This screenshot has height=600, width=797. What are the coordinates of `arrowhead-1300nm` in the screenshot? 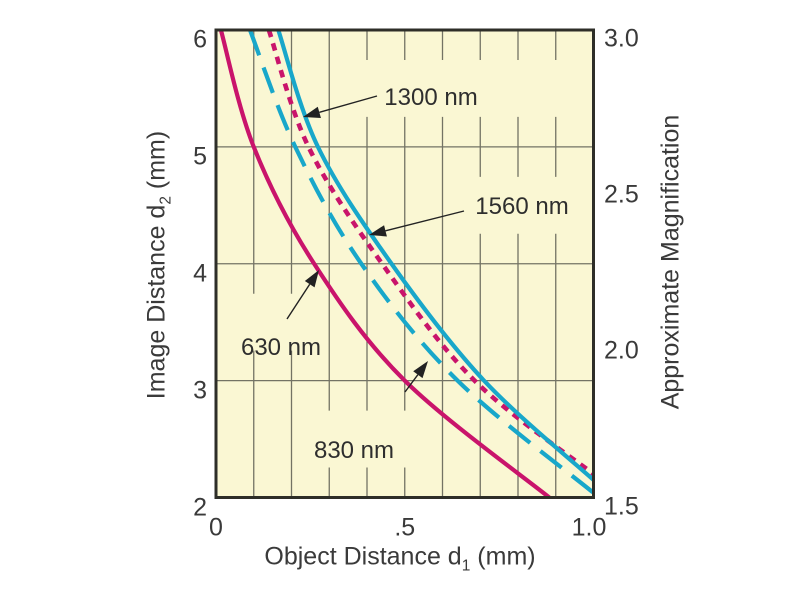 It's located at (312, 112).